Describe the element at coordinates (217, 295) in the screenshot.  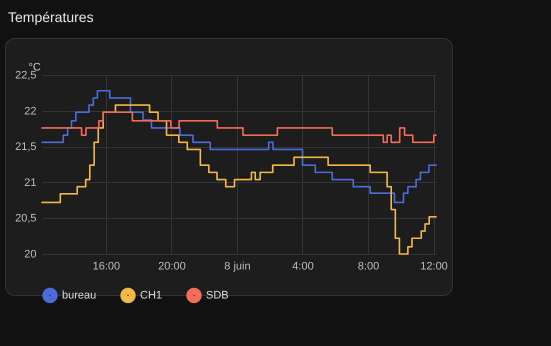
I see `legend-label: SDB` at that location.